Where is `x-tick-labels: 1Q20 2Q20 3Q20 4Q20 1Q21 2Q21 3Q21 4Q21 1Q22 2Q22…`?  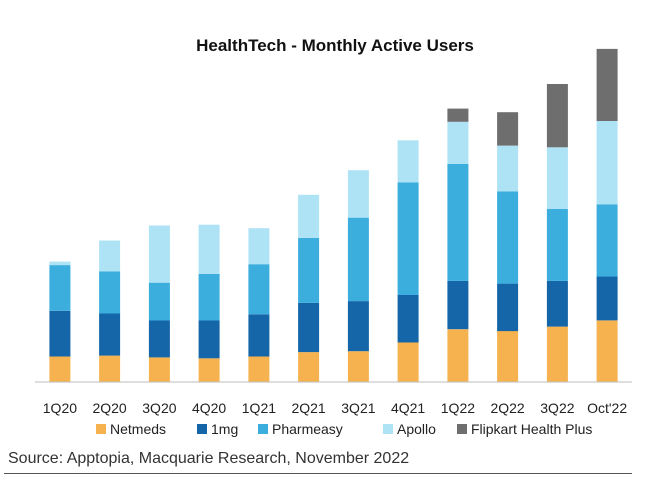
x-tick-labels: 1Q20 2Q20 3Q20 4Q20 1Q21 2Q21 3Q21 4Q21 1Q22 2Q22… is located at coordinates (335, 408).